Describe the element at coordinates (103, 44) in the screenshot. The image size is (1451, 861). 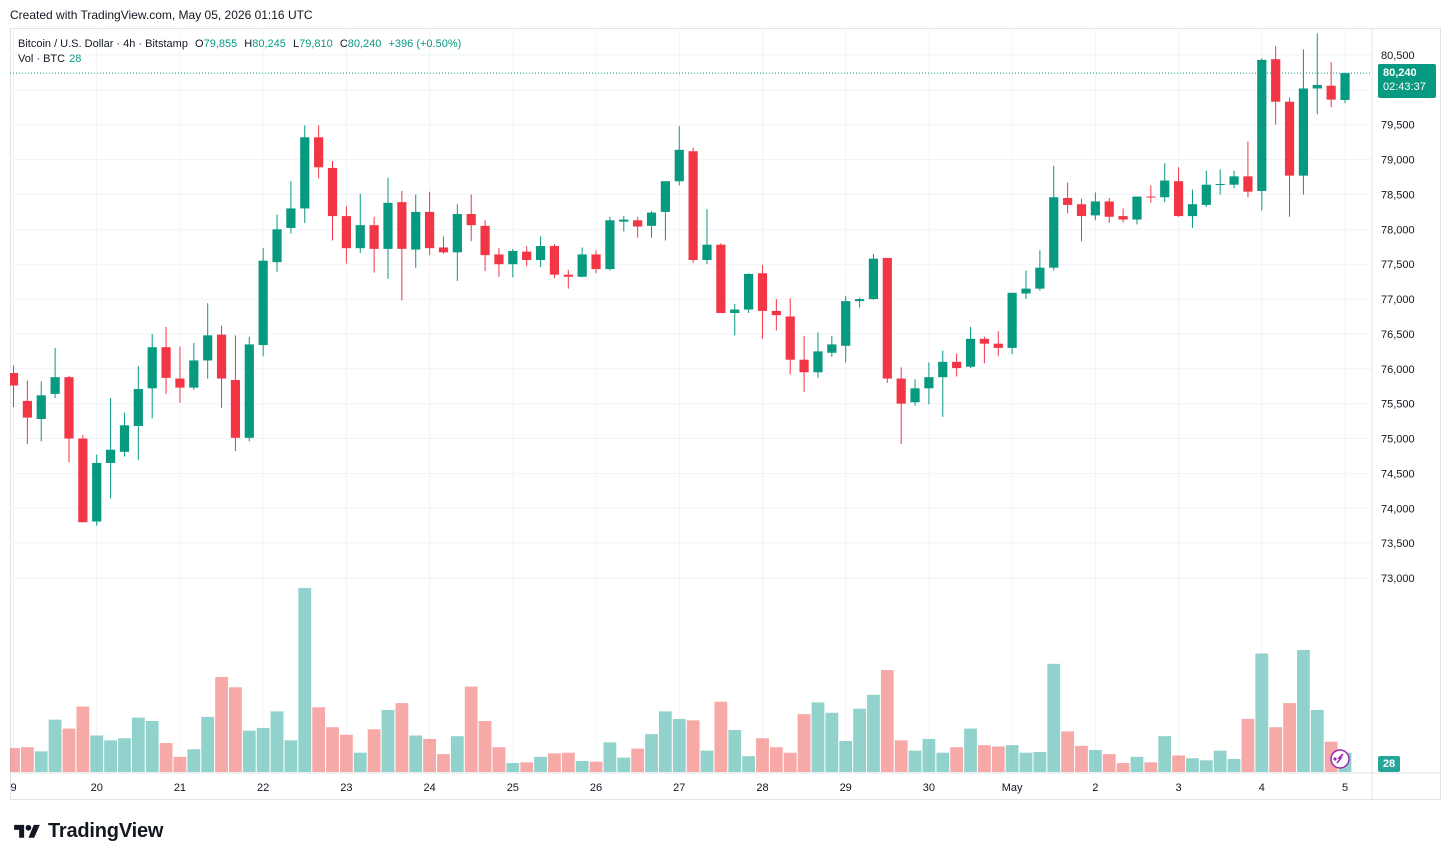
I see `symbol-name: Bitcoin / U.S. Dollar · 4h · Bitstamp` at that location.